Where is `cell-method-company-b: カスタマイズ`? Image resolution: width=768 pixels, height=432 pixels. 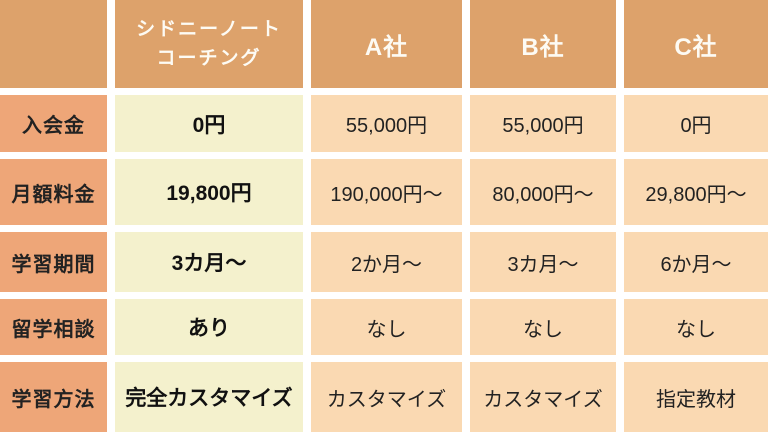
cell-method-company-b: カスタマイズ is located at coordinates (543, 397).